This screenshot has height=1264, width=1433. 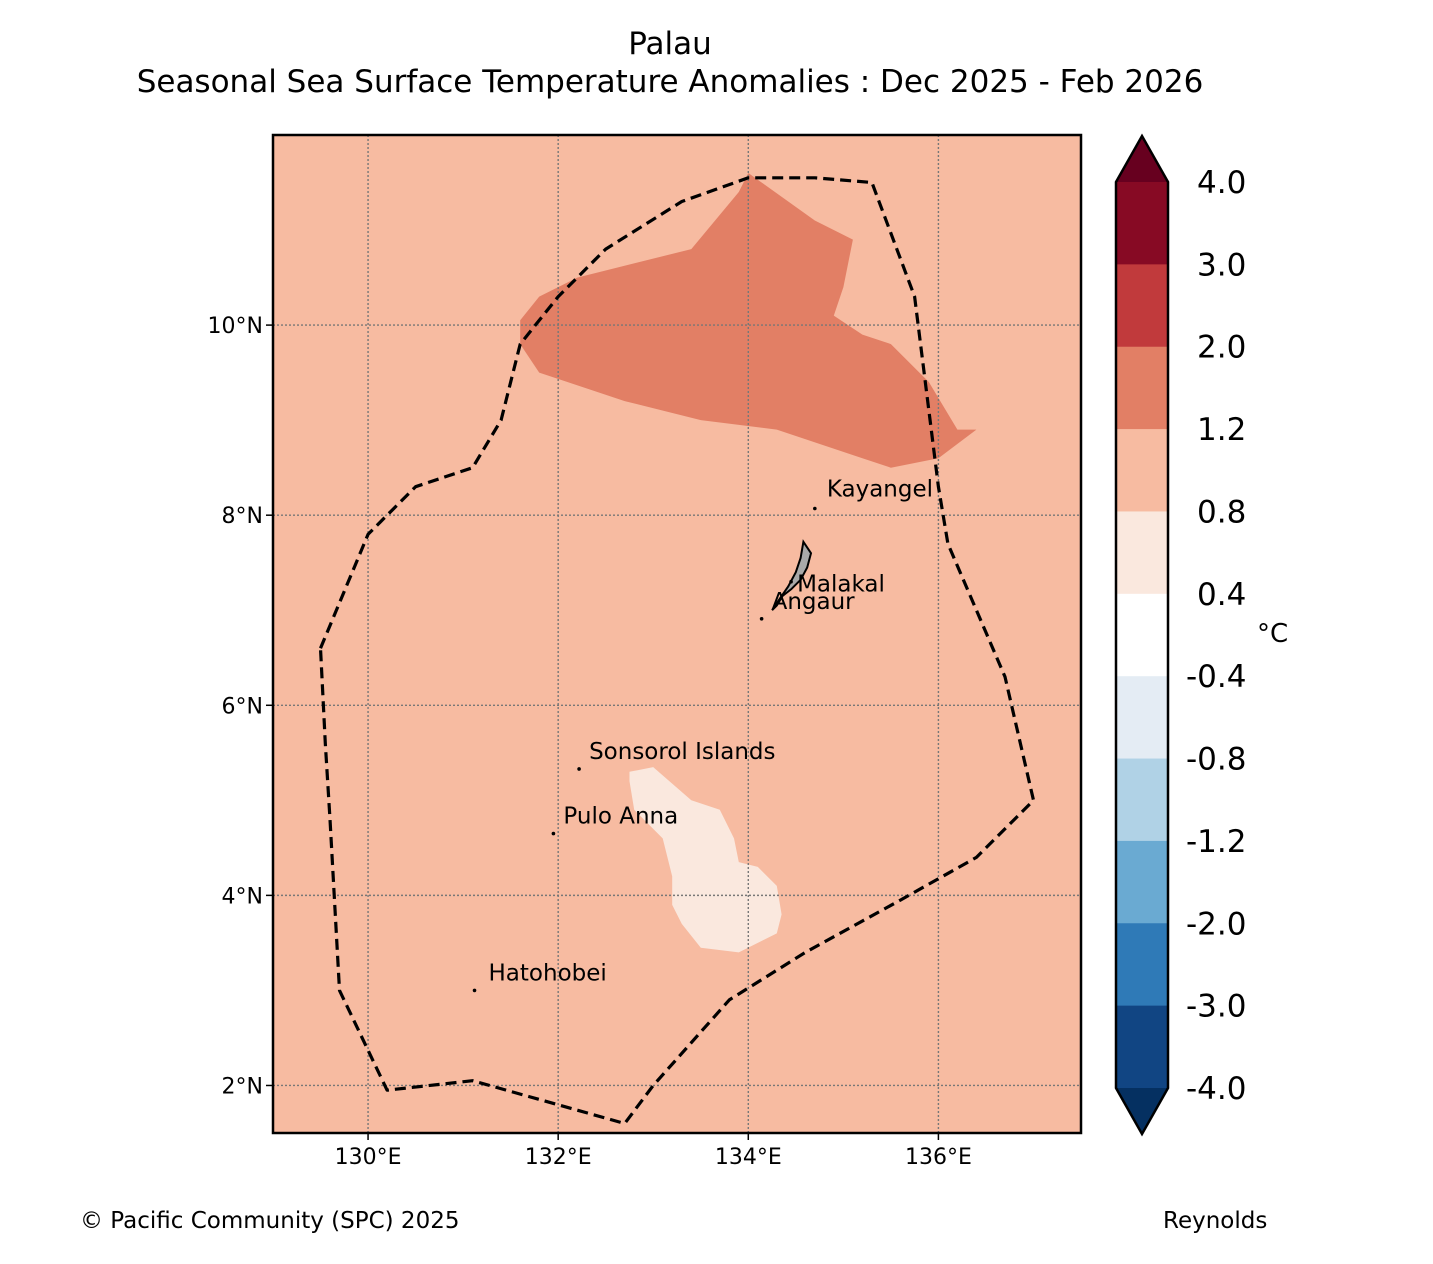 I want to click on island-label: Kayangel, so click(x=880, y=490).